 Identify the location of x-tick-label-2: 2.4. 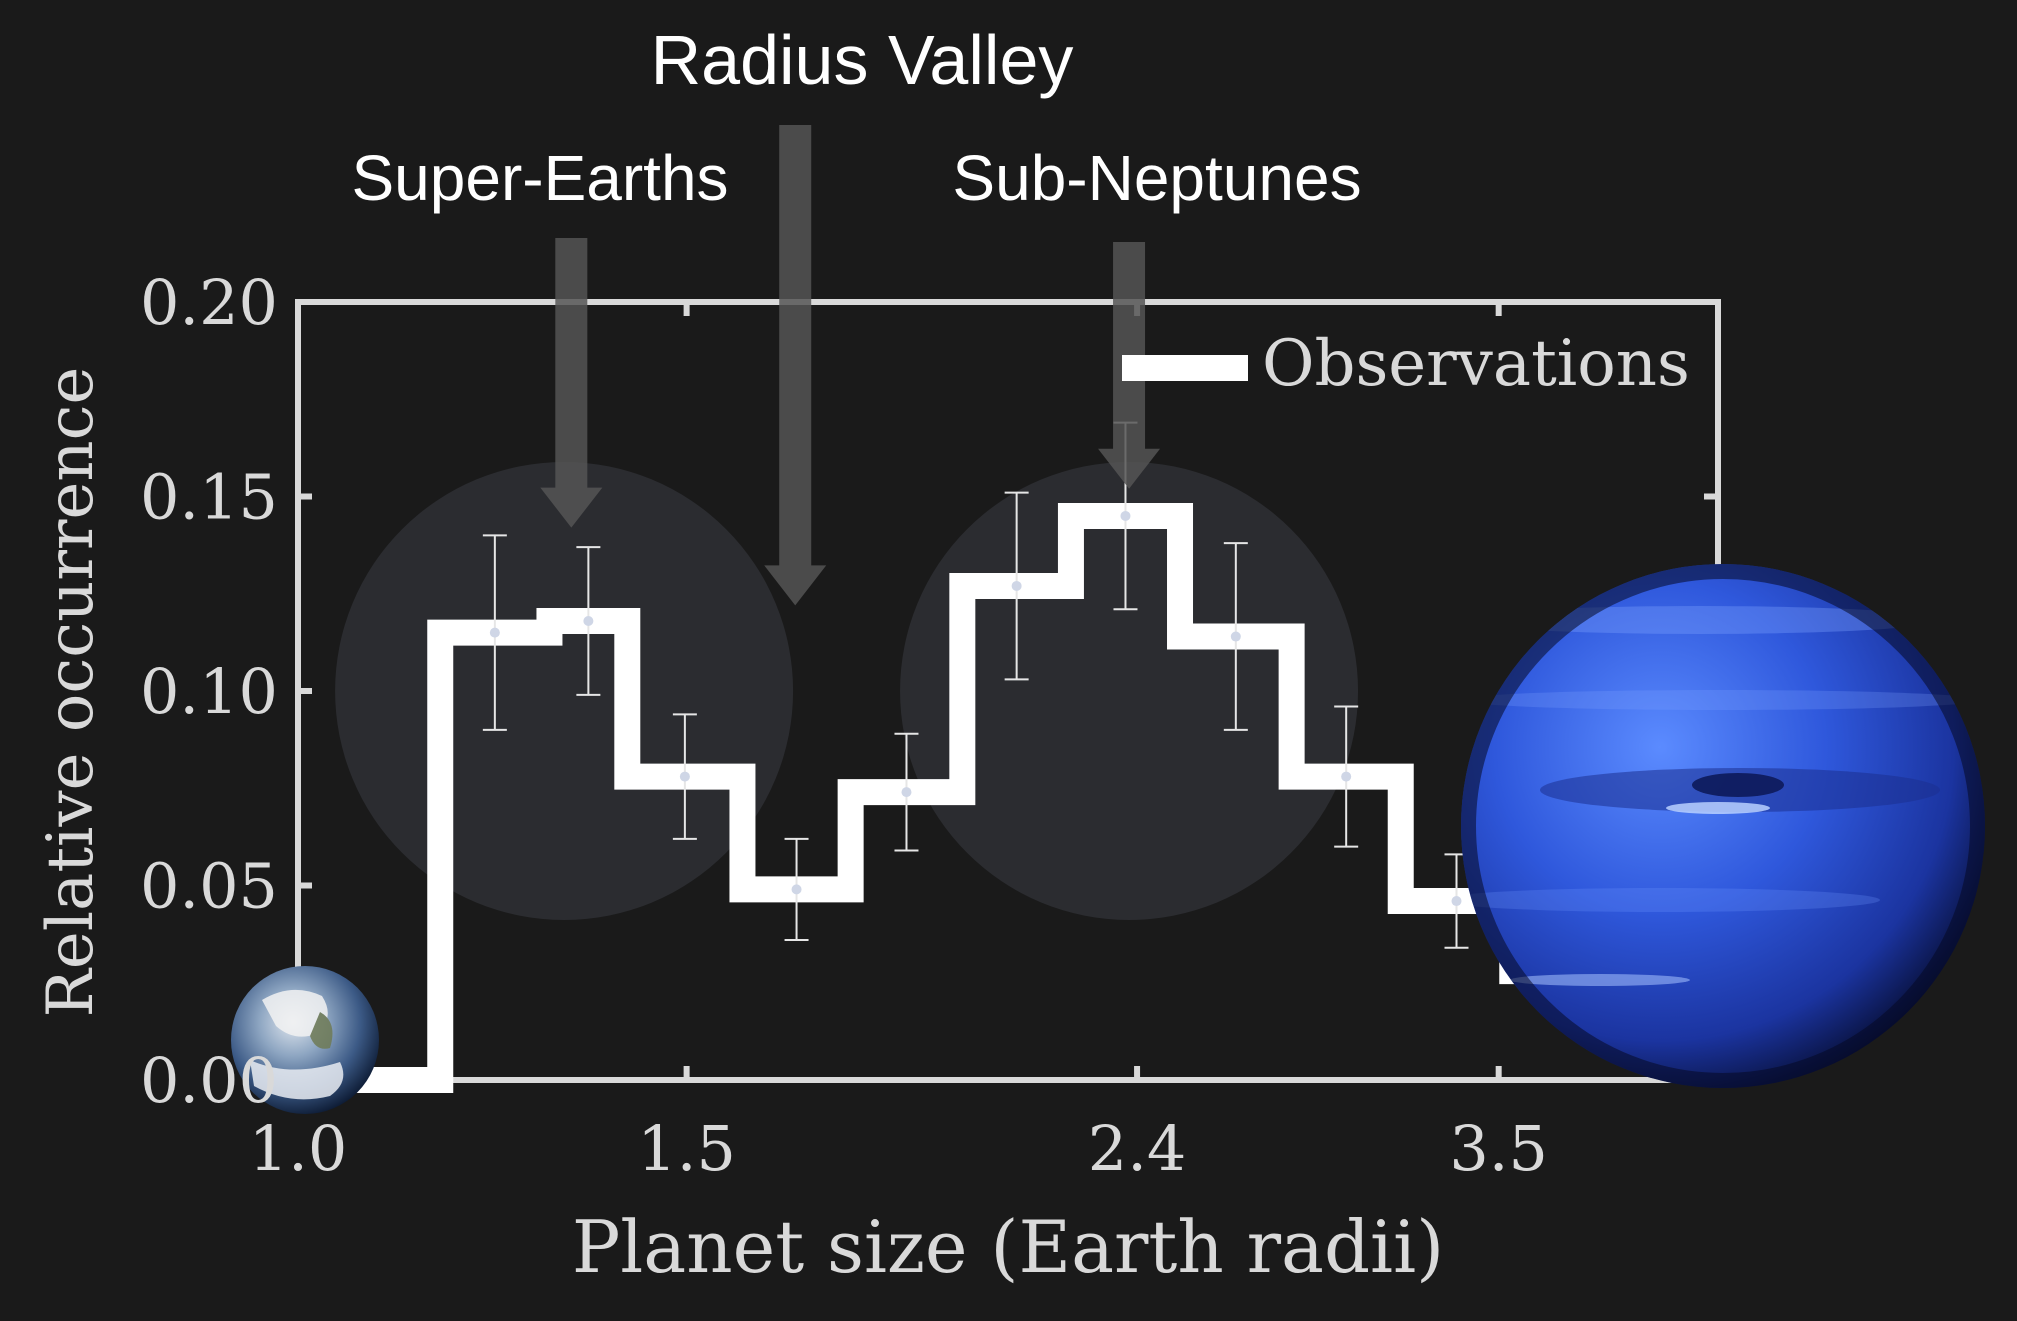
(1137, 1148).